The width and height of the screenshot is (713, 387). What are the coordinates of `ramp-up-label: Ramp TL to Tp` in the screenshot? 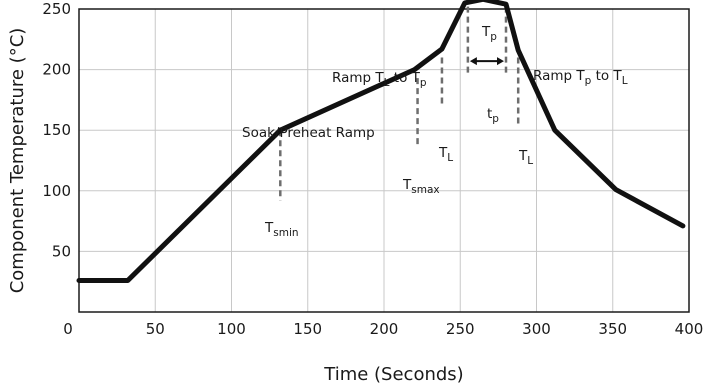 It's located at (379, 79).